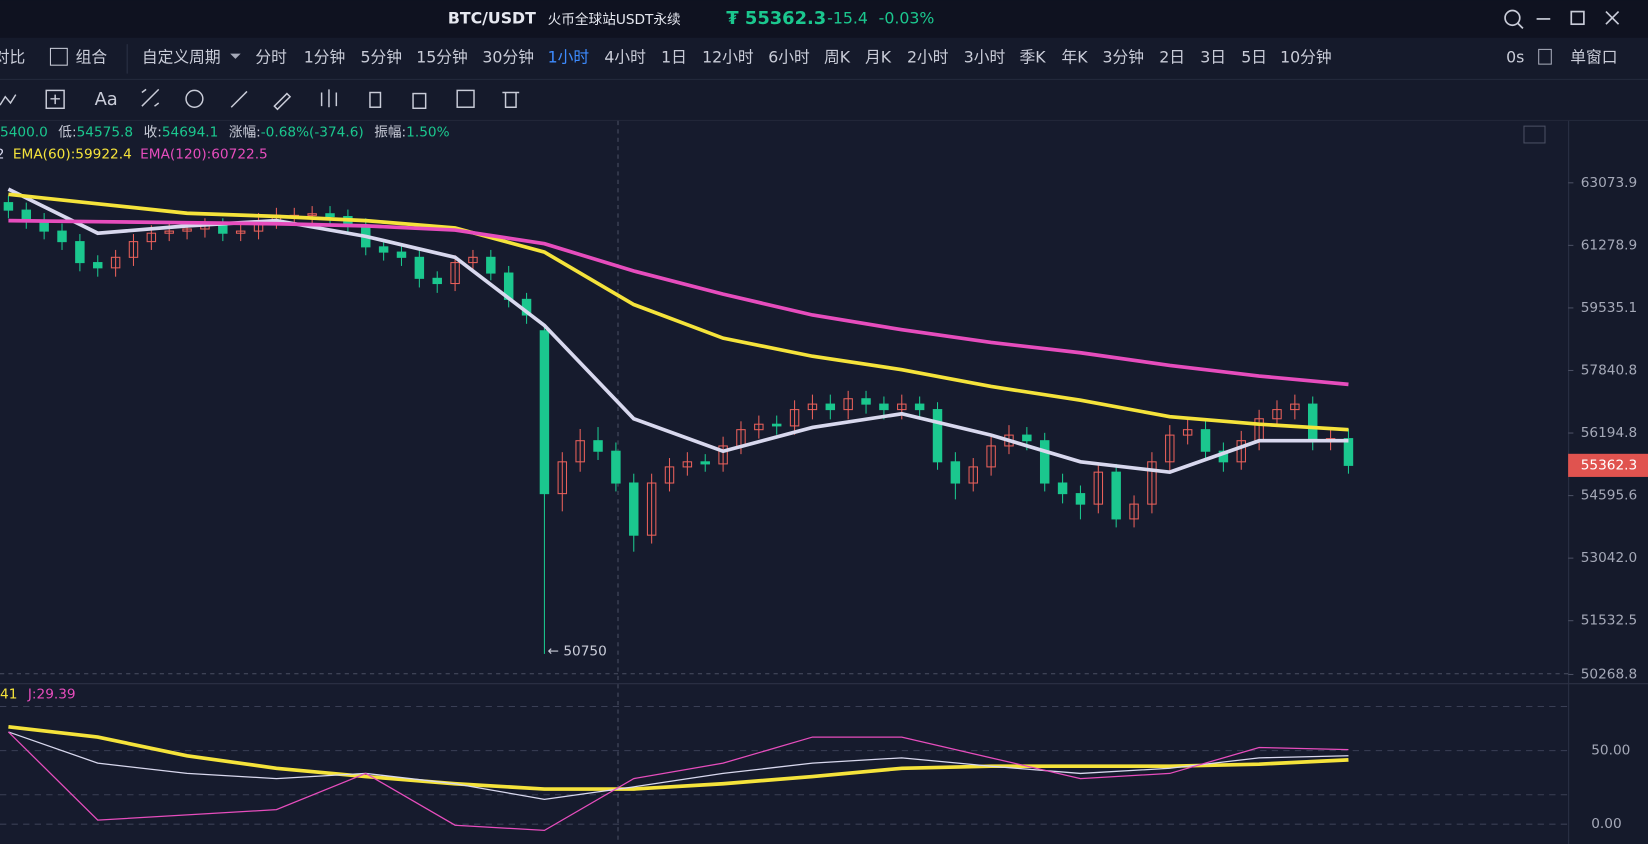 The height and width of the screenshot is (844, 1648). Describe the element at coordinates (569, 56) in the screenshot. I see `period: 1小时` at that location.